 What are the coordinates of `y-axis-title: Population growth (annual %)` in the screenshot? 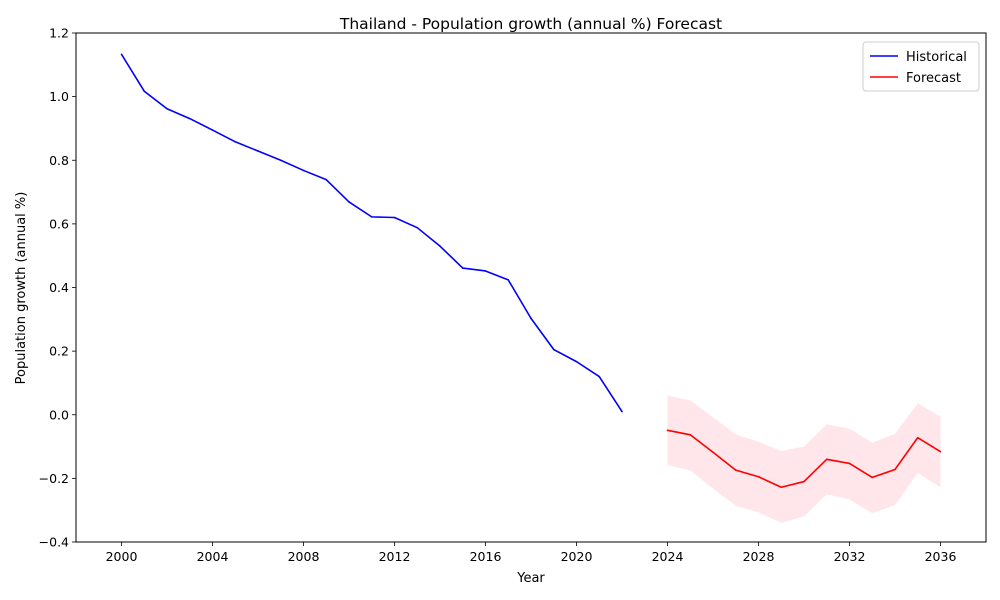 It's located at (21, 288).